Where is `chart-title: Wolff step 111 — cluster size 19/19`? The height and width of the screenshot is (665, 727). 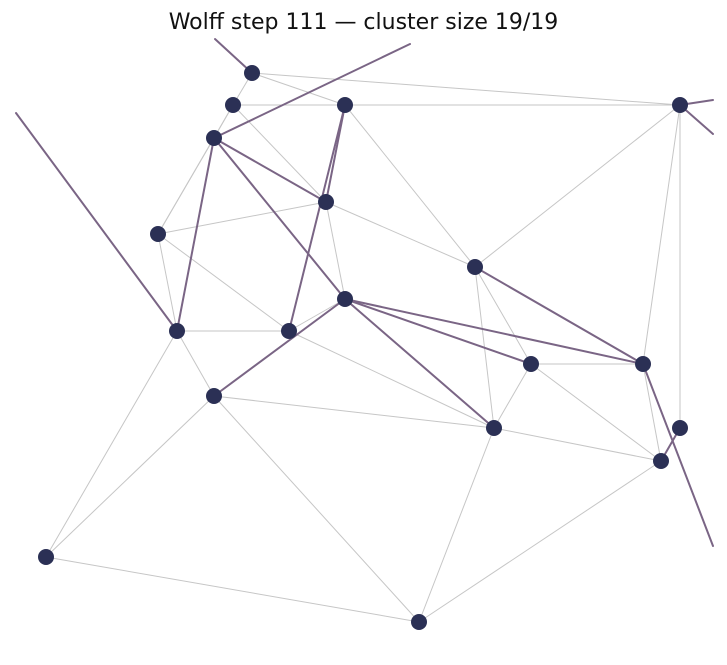
chart-title: Wolff step 111 — cluster size 19/19 is located at coordinates (363, 22).